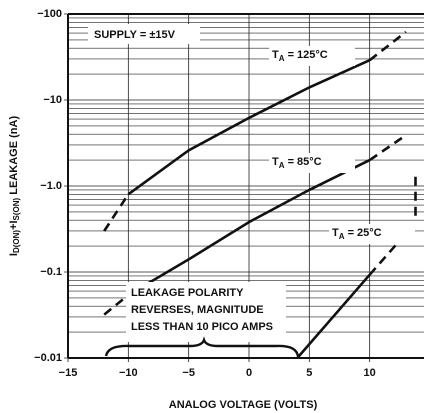 This screenshot has height=413, width=424. I want to click on y-axis-title: ID(ON)+IS(ON) LEAKAGE (nA), so click(14, 186).